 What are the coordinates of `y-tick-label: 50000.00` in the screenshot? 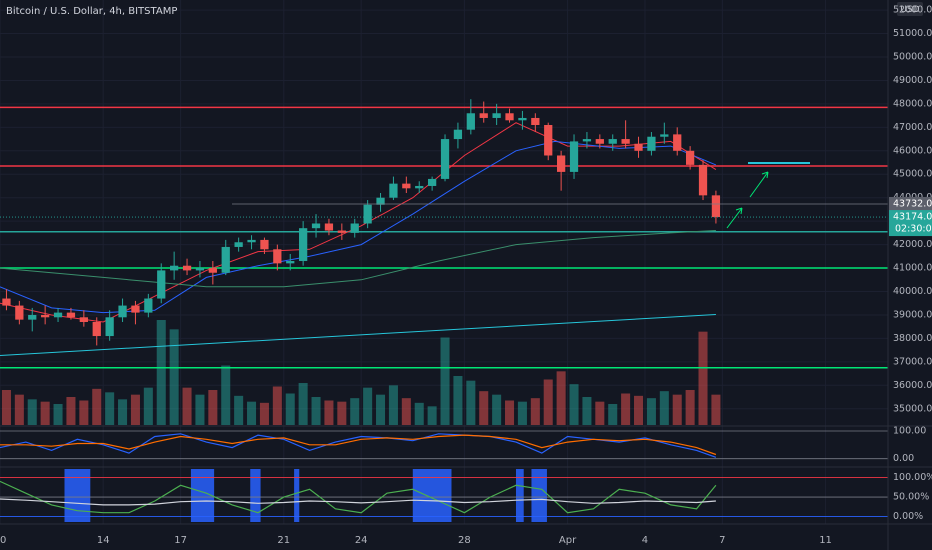 It's located at (912, 56).